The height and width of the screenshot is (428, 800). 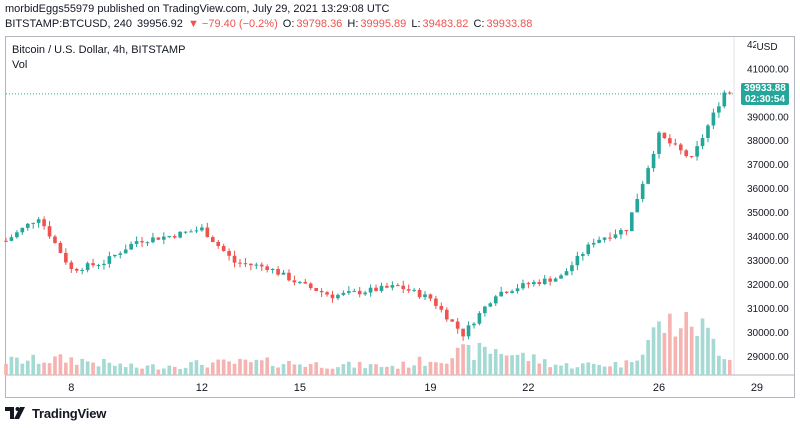 What do you see at coordinates (768, 117) in the screenshot?
I see `y-tick-label: 39000.00` at bounding box center [768, 117].